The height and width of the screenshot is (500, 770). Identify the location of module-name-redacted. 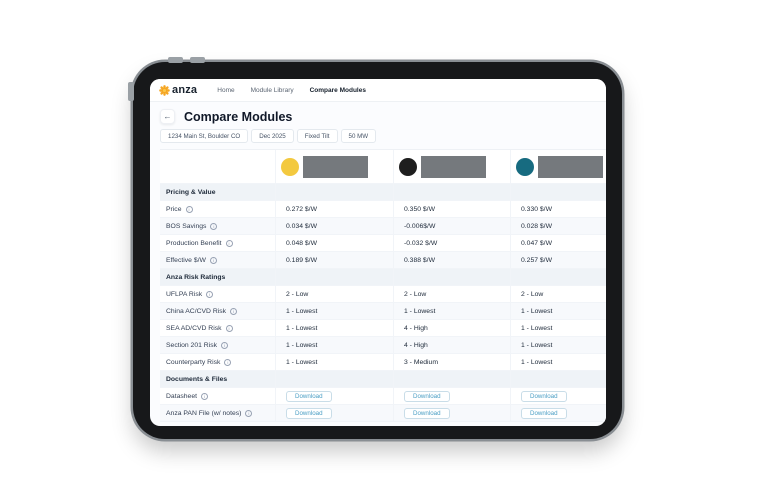
(453, 166).